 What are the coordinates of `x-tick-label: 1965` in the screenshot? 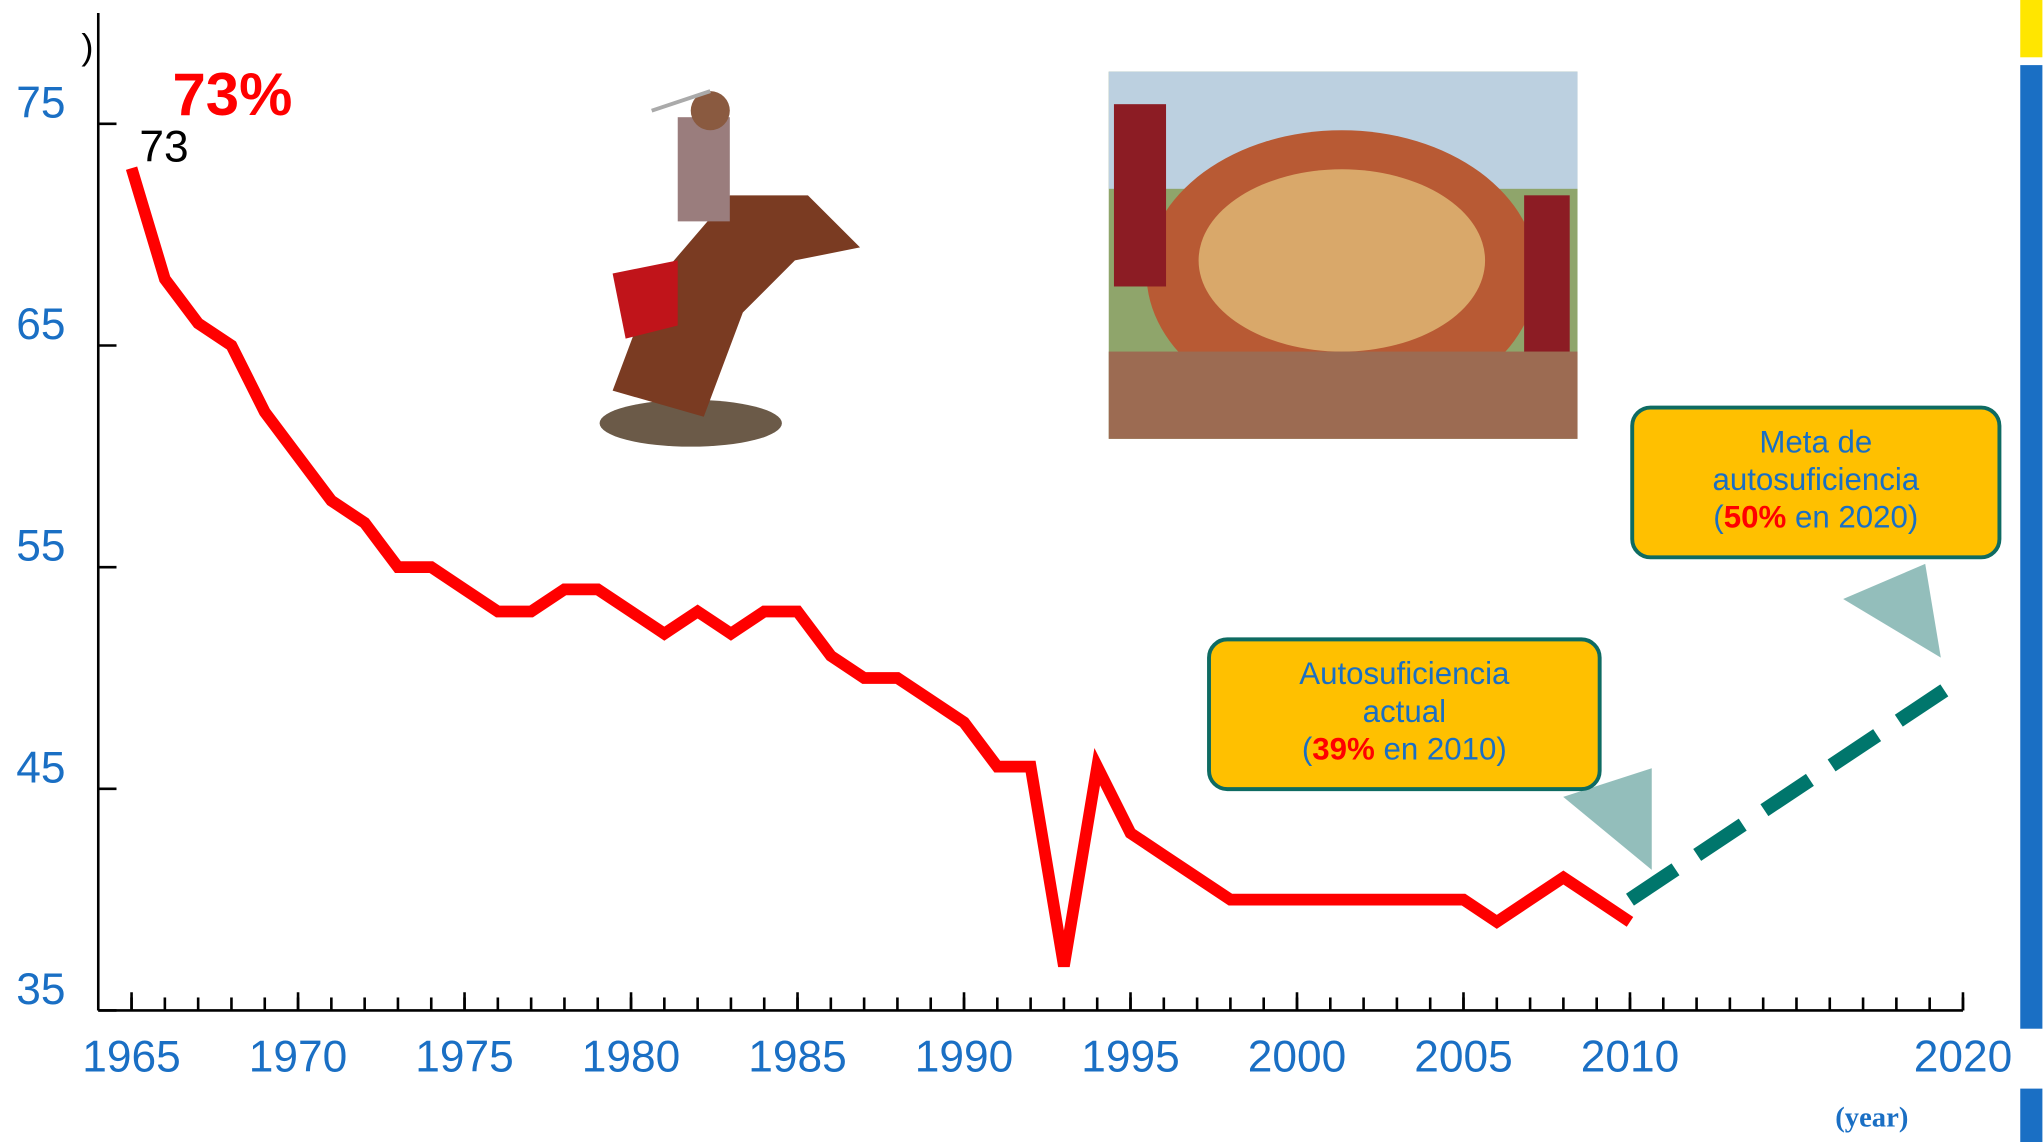 It's located at (131, 1057).